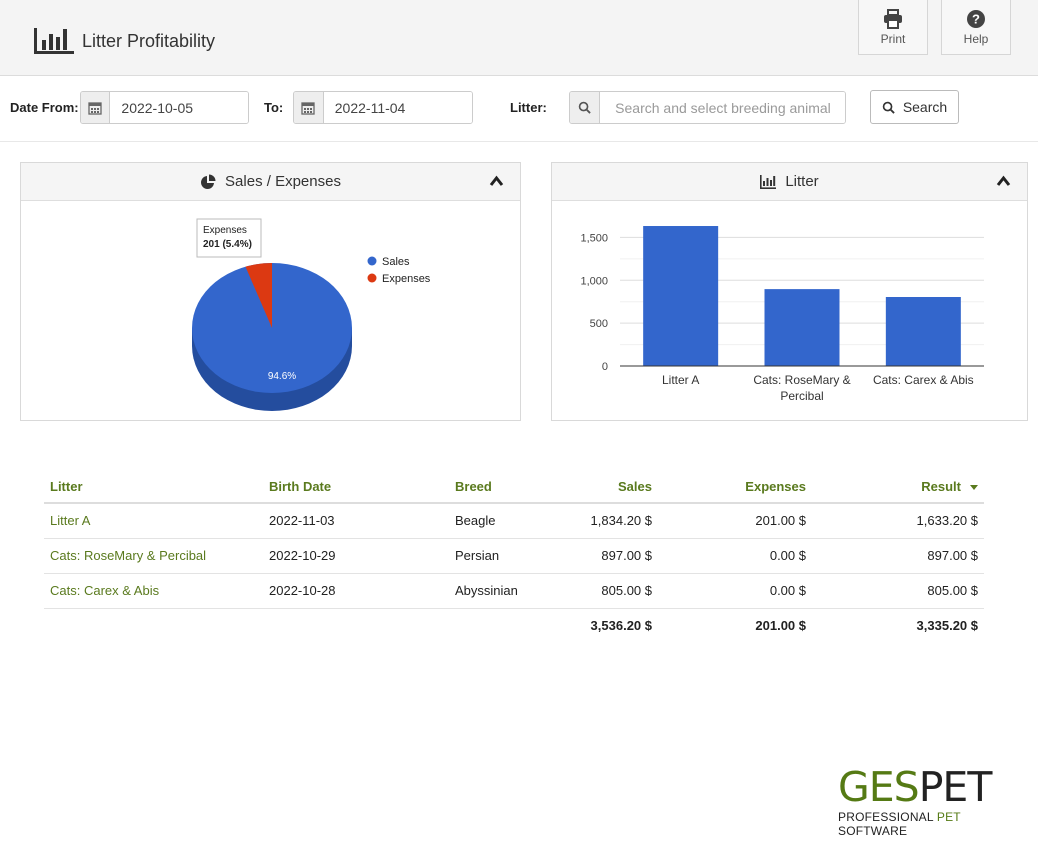  Describe the element at coordinates (54, 41) in the screenshot. I see `bar-chart-logo-icon` at that location.